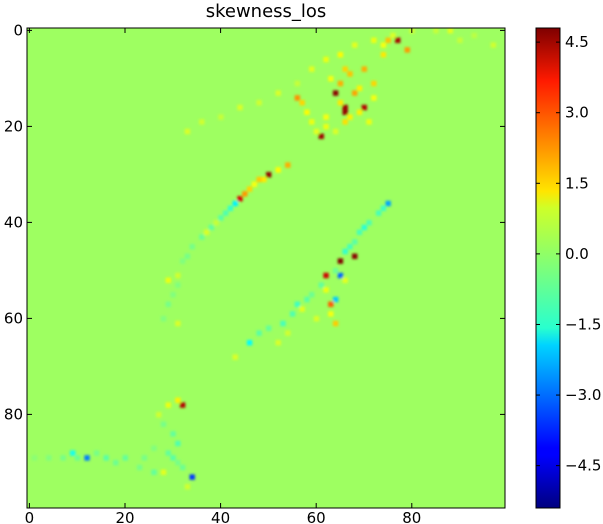 The width and height of the screenshot is (603, 524). What do you see at coordinates (577, 113) in the screenshot?
I see `colorbar-tick-label: 3.0` at bounding box center [577, 113].